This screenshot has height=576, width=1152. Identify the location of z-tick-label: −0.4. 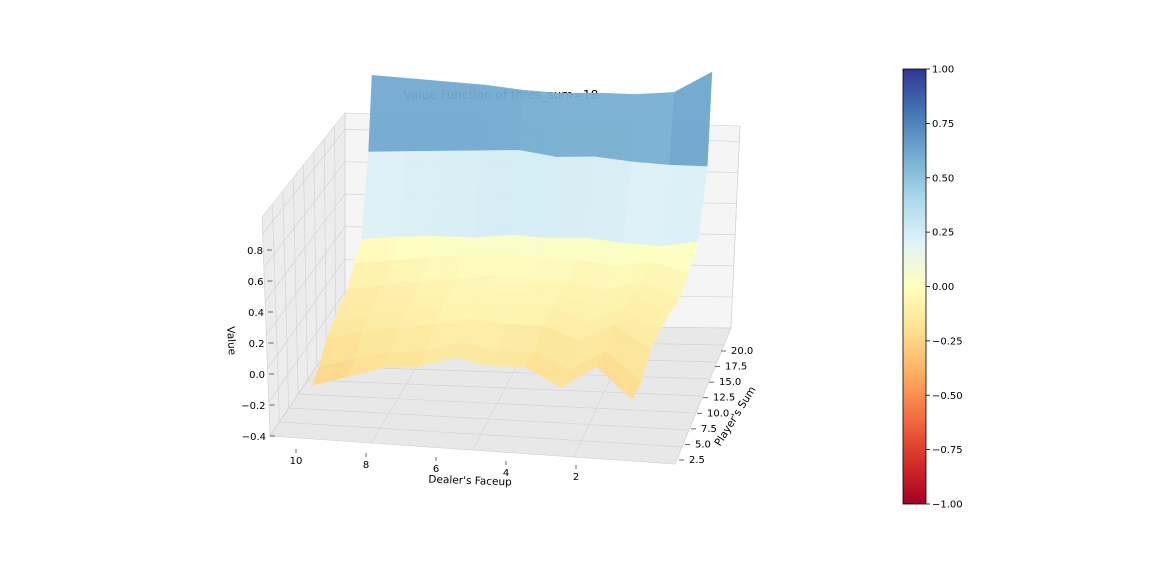
(254, 437).